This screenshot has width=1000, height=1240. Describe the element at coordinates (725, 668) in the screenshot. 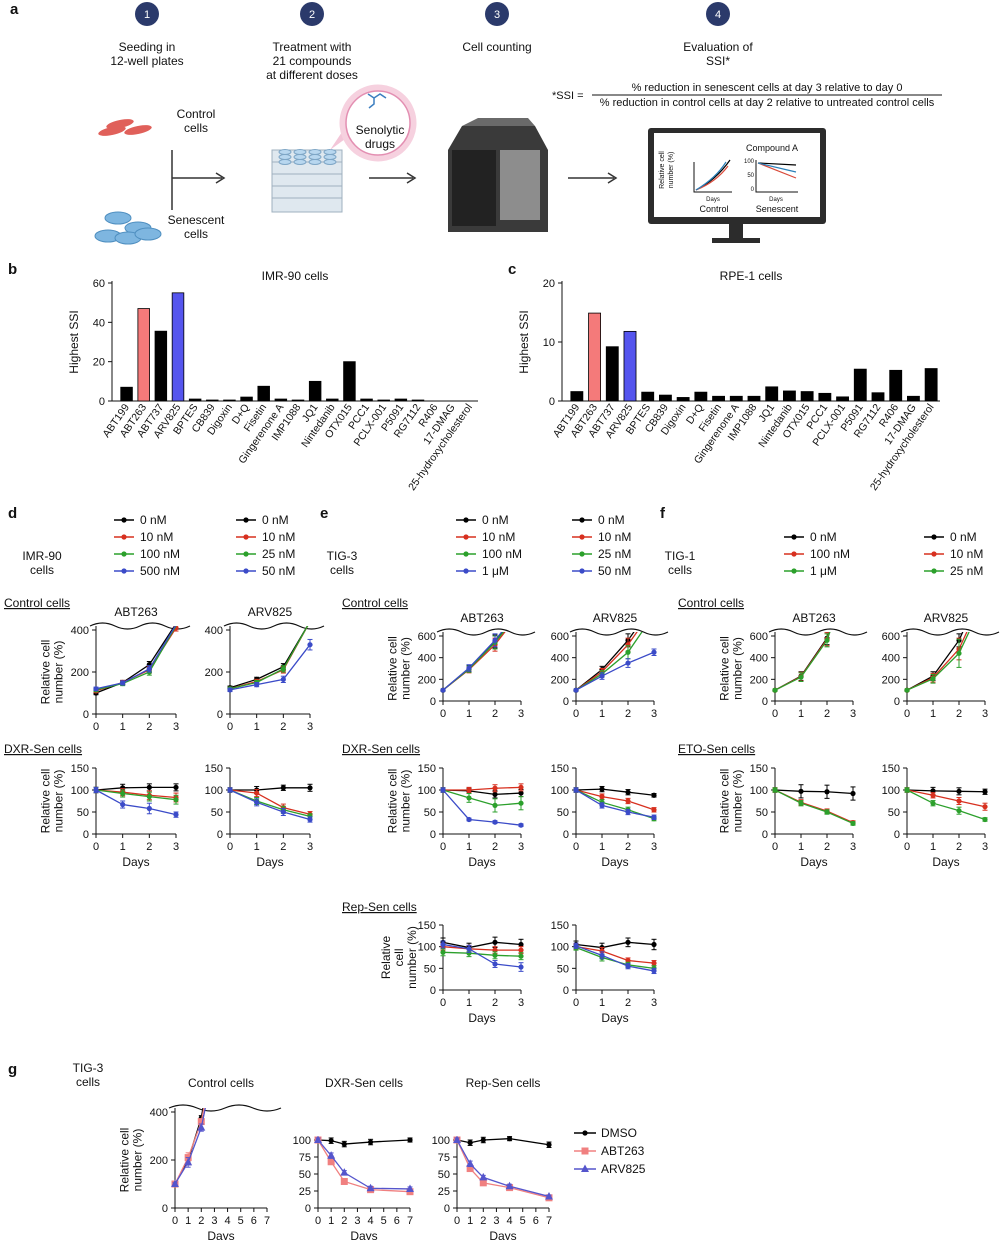

I see `y-axis-label: Relative cell` at that location.